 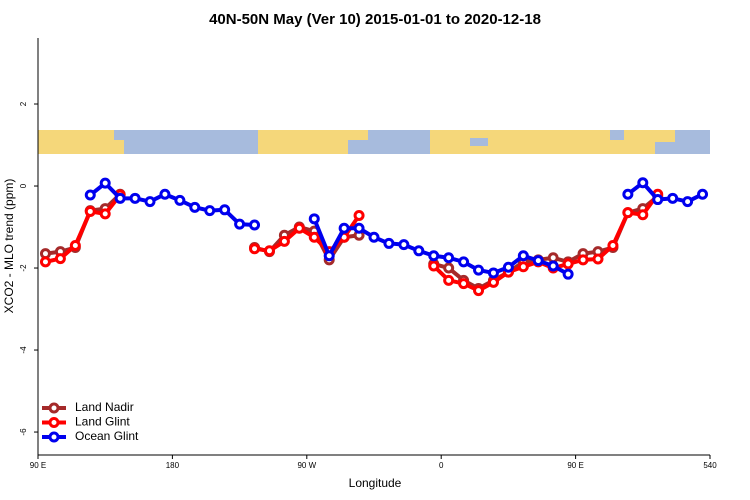 What do you see at coordinates (173, 465) in the screenshot?
I see `x-tick-label: 180` at bounding box center [173, 465].